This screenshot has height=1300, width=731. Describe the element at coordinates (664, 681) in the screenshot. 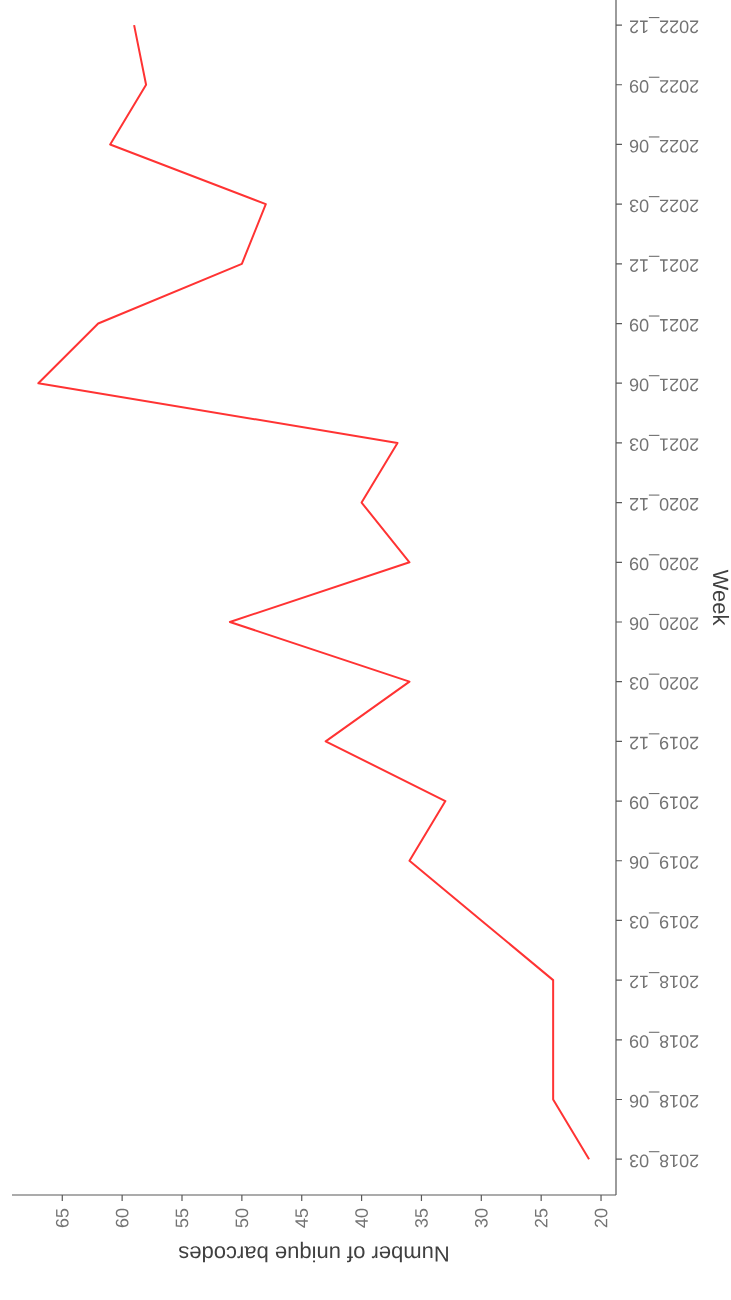

I see `y-tick-label: 2020_03` at that location.